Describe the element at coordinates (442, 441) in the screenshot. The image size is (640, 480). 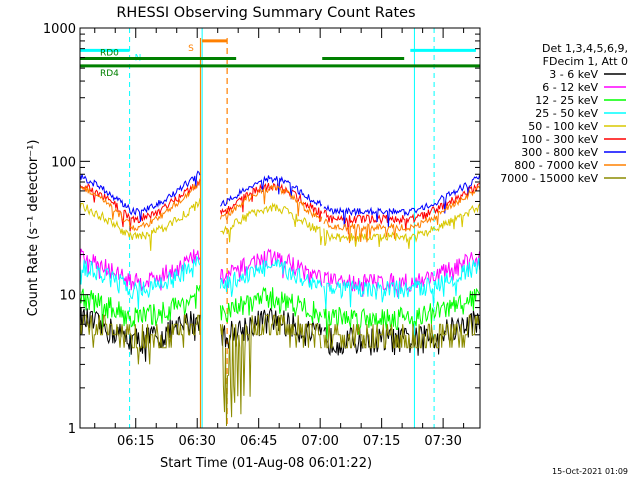
I see `x-tick-label: 07:30` at that location.